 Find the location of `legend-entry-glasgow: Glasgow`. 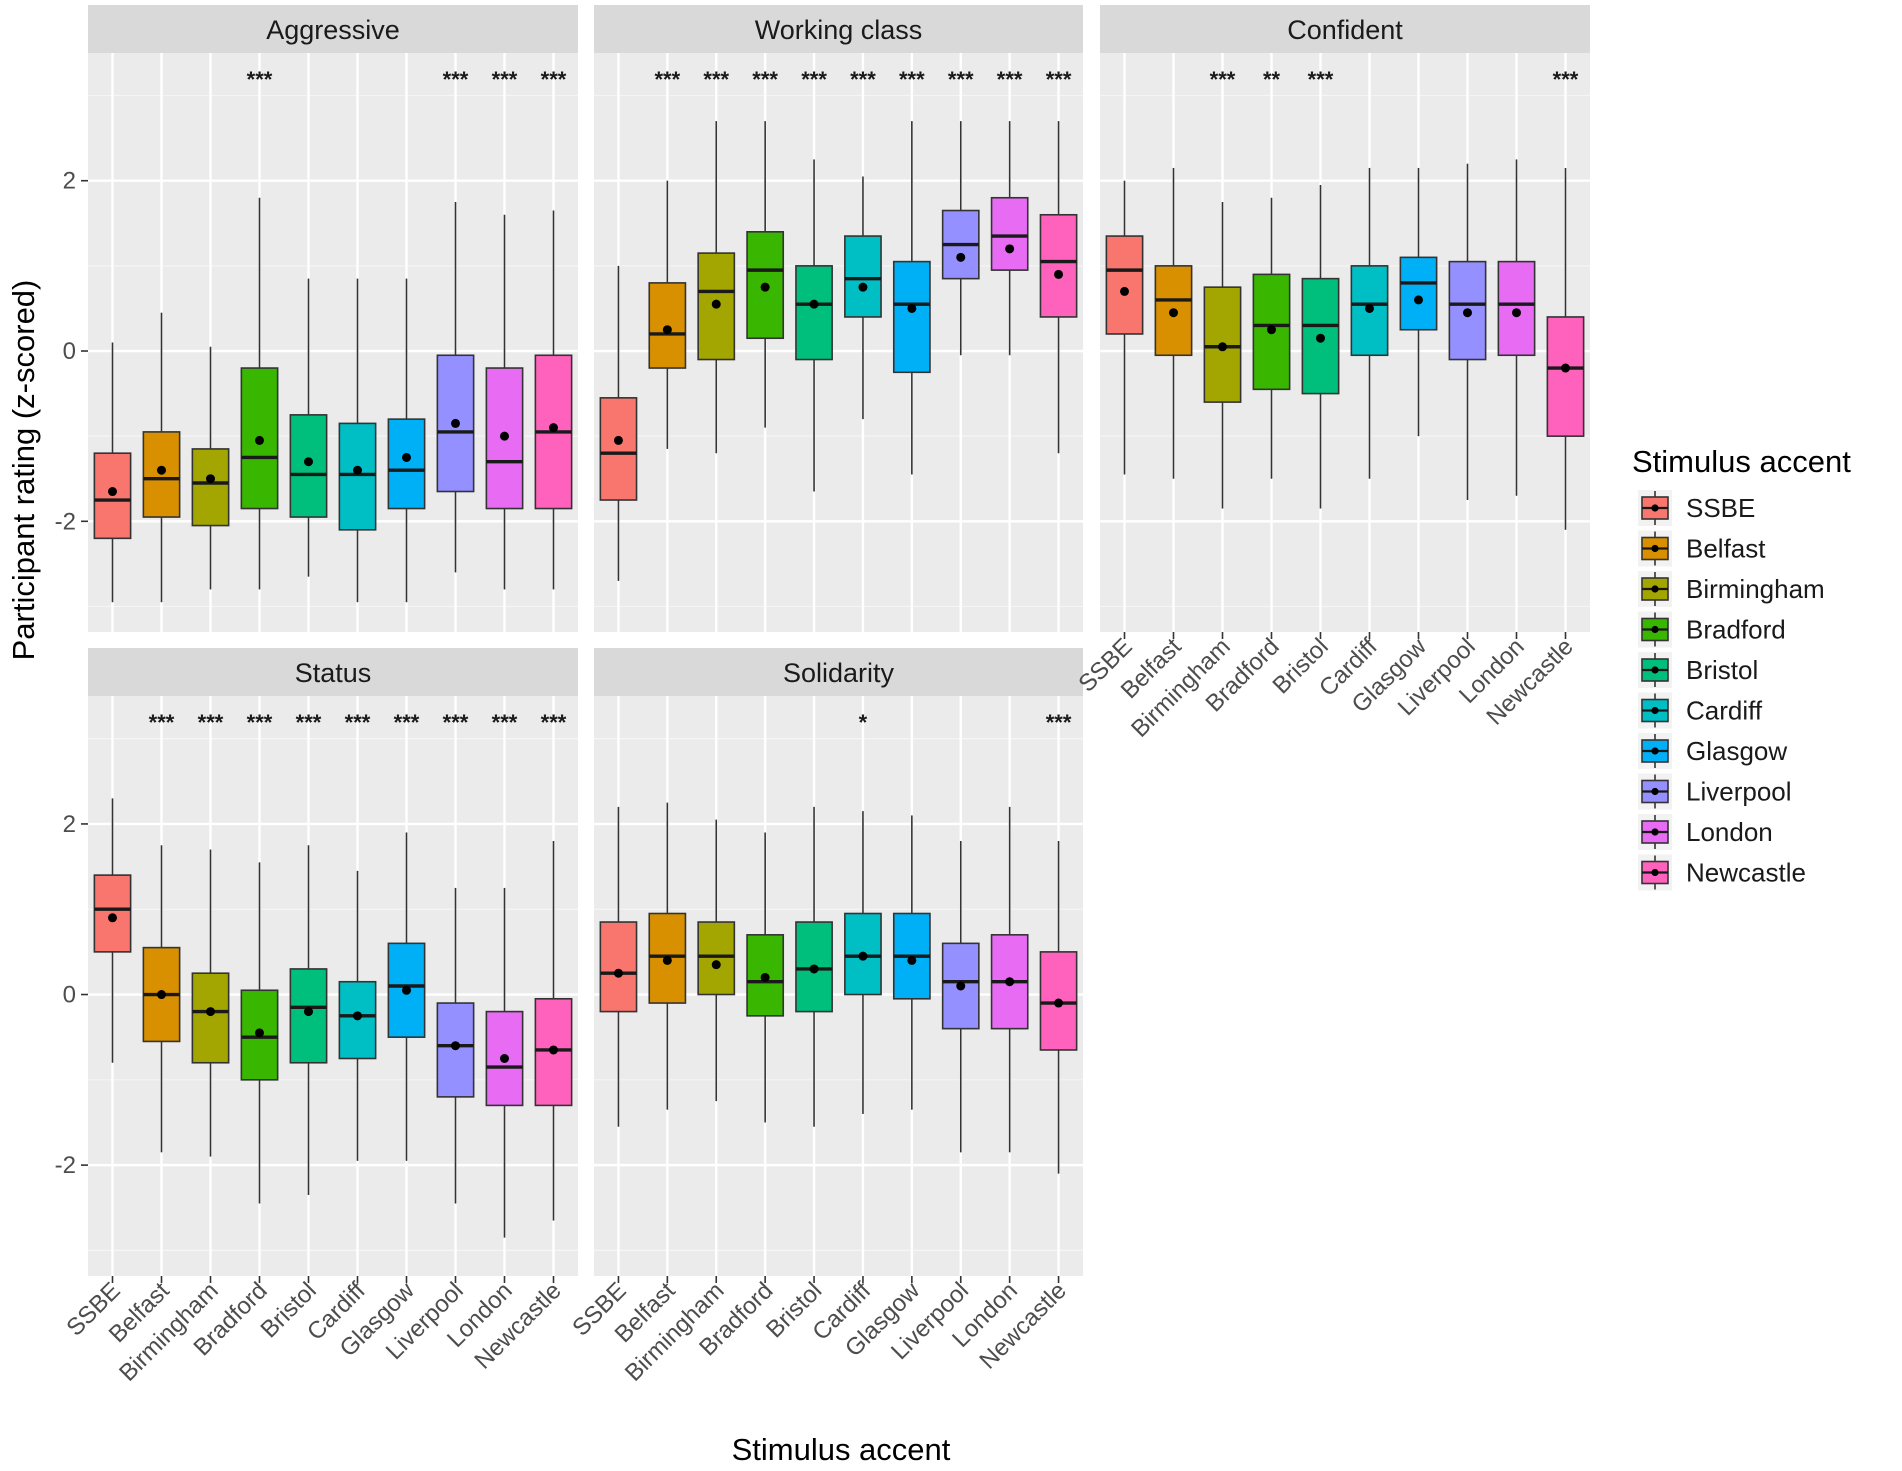

legend-entry-glasgow: Glasgow is located at coordinates (1712, 751).